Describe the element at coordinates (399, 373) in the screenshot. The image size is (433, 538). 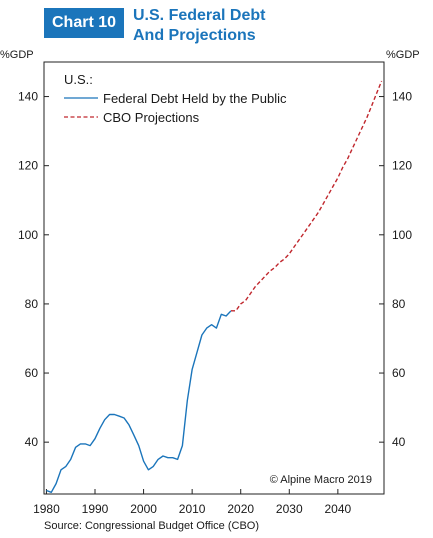
I see `y-tick-label-right: 60` at that location.